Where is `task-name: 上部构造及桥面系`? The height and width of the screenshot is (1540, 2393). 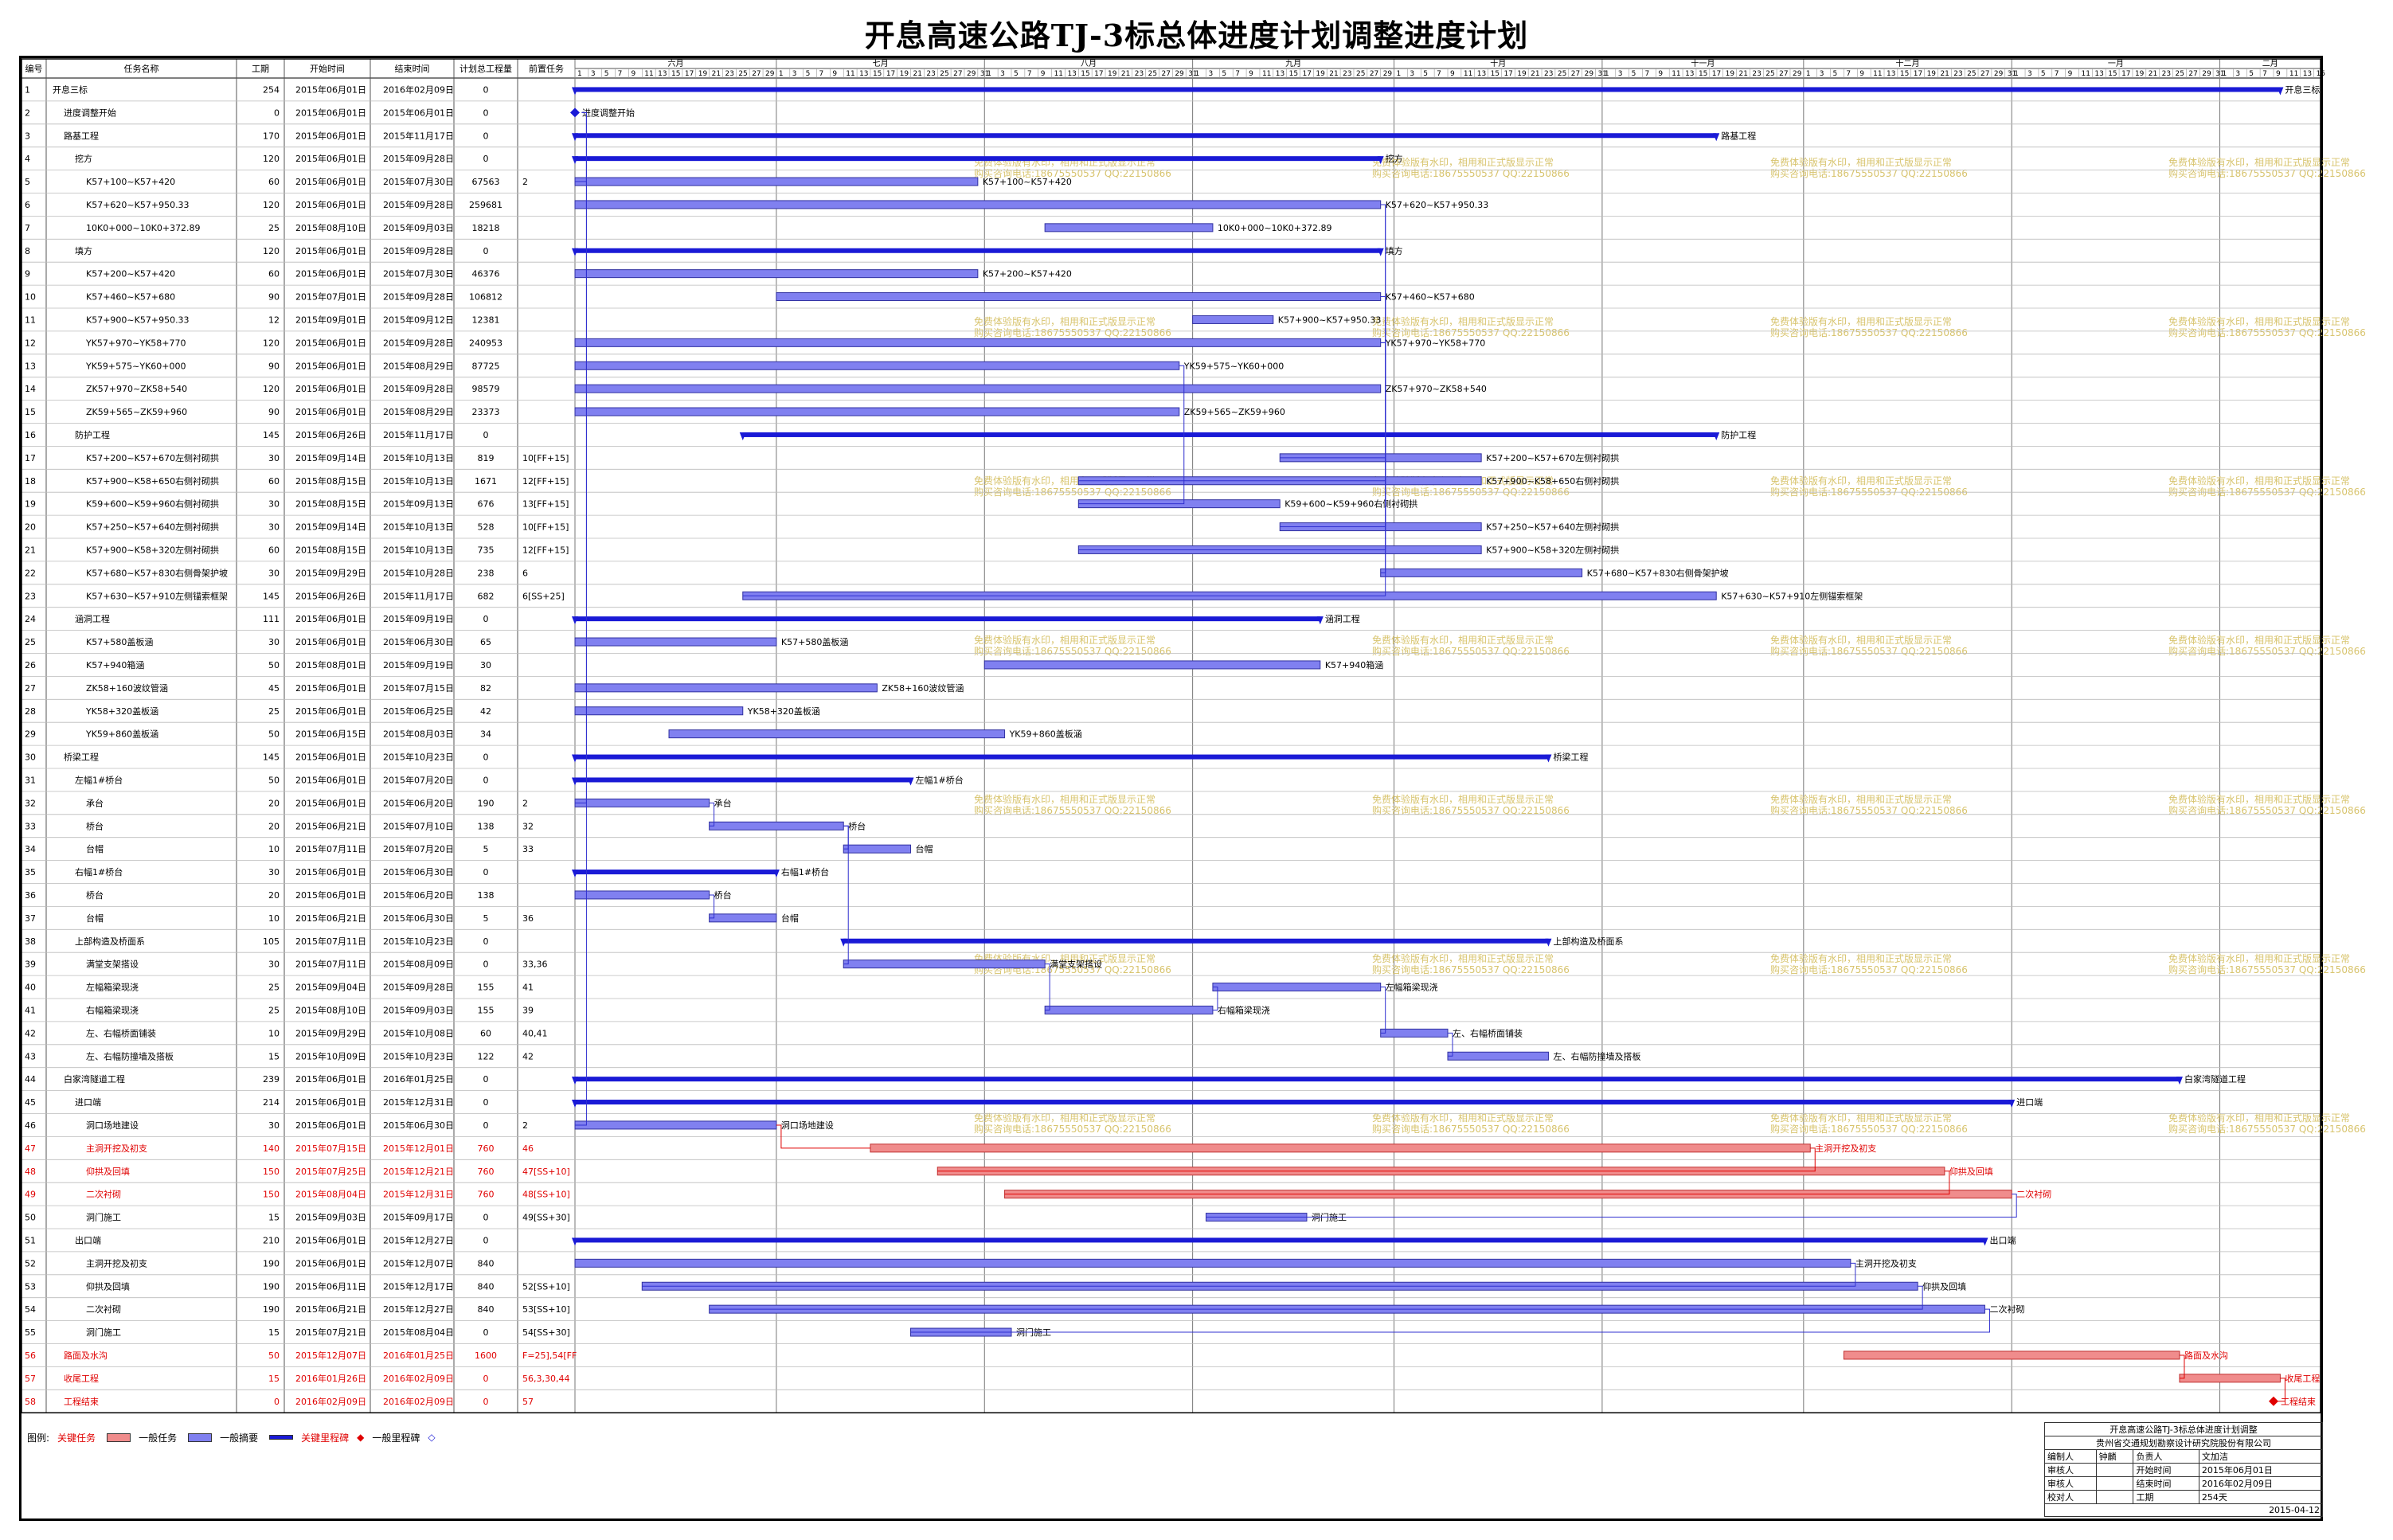 task-name: 上部构造及桥面系 is located at coordinates (110, 941).